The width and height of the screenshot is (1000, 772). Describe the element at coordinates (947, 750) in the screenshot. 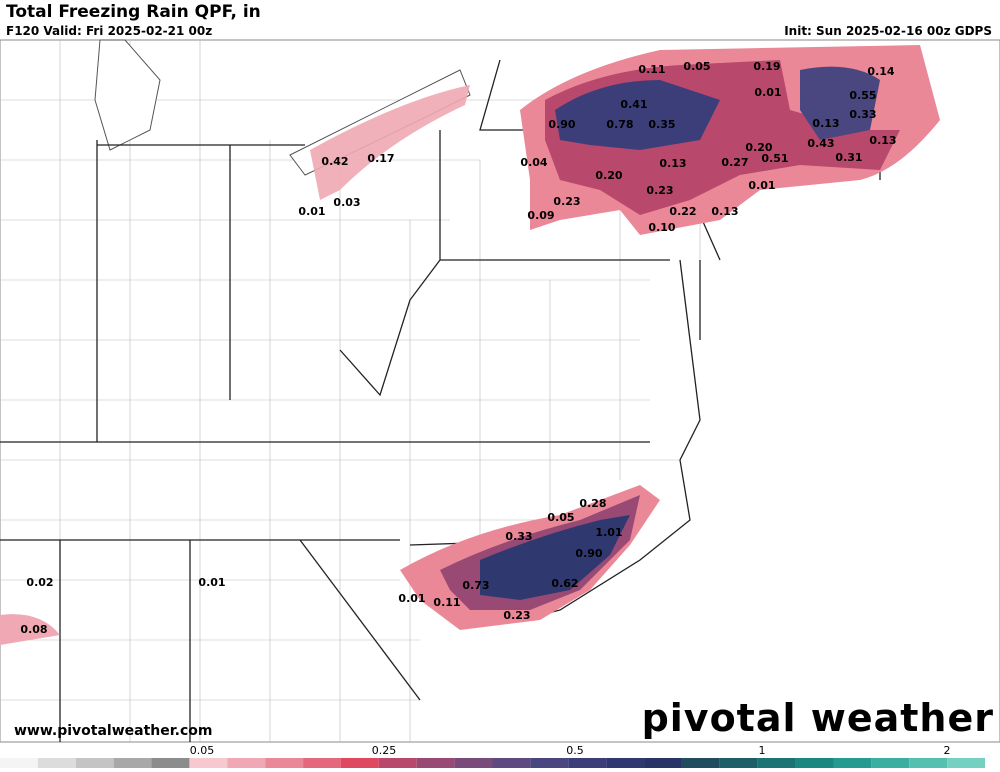

I see `legend-tick-label: 2` at that location.